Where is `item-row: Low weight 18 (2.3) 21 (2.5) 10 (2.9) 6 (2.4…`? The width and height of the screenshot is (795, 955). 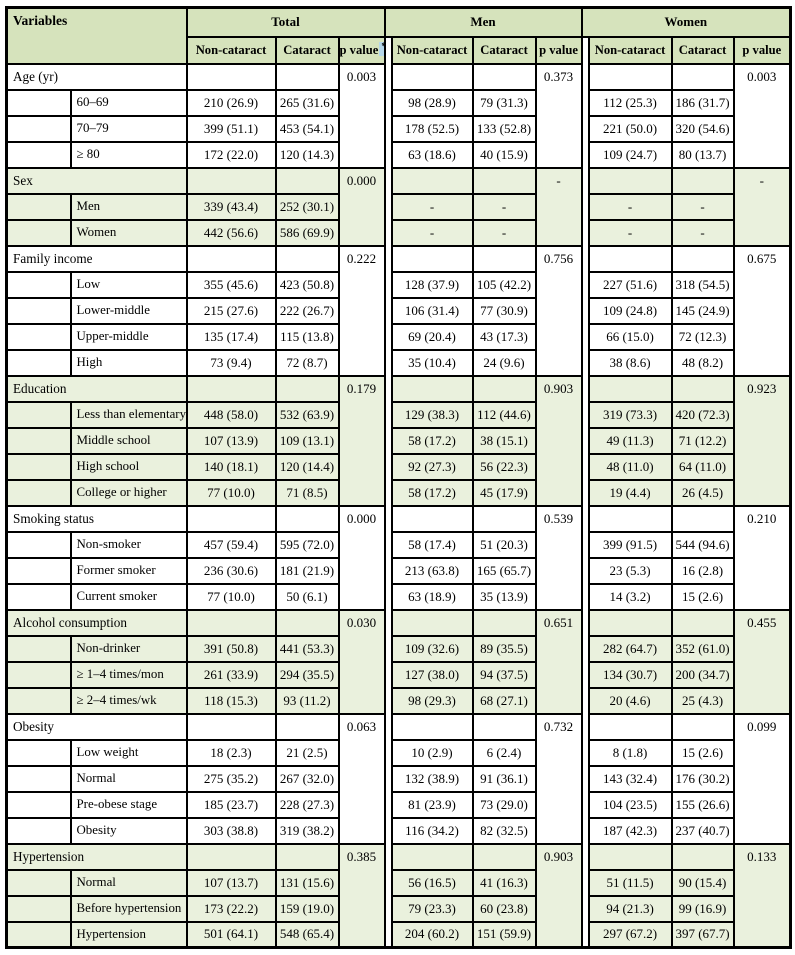
item-row: Low weight 18 (2.3) 21 (2.5) 10 (2.9) 6 (2.4… is located at coordinates (398, 752).